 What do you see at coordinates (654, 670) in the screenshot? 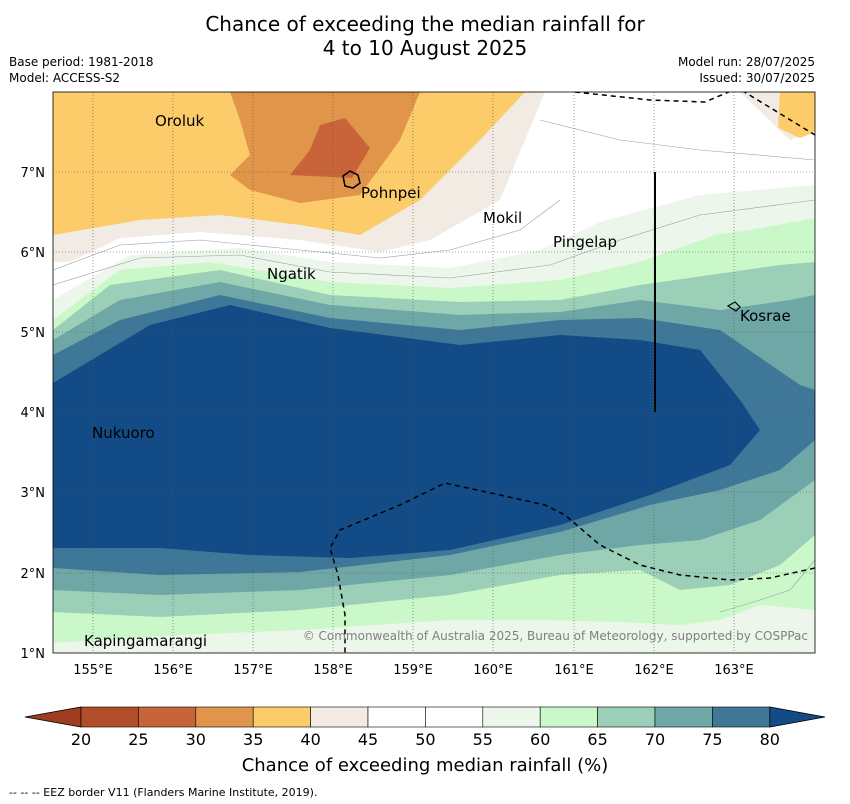
I see `lon-tick-label: 162°E` at bounding box center [654, 670].